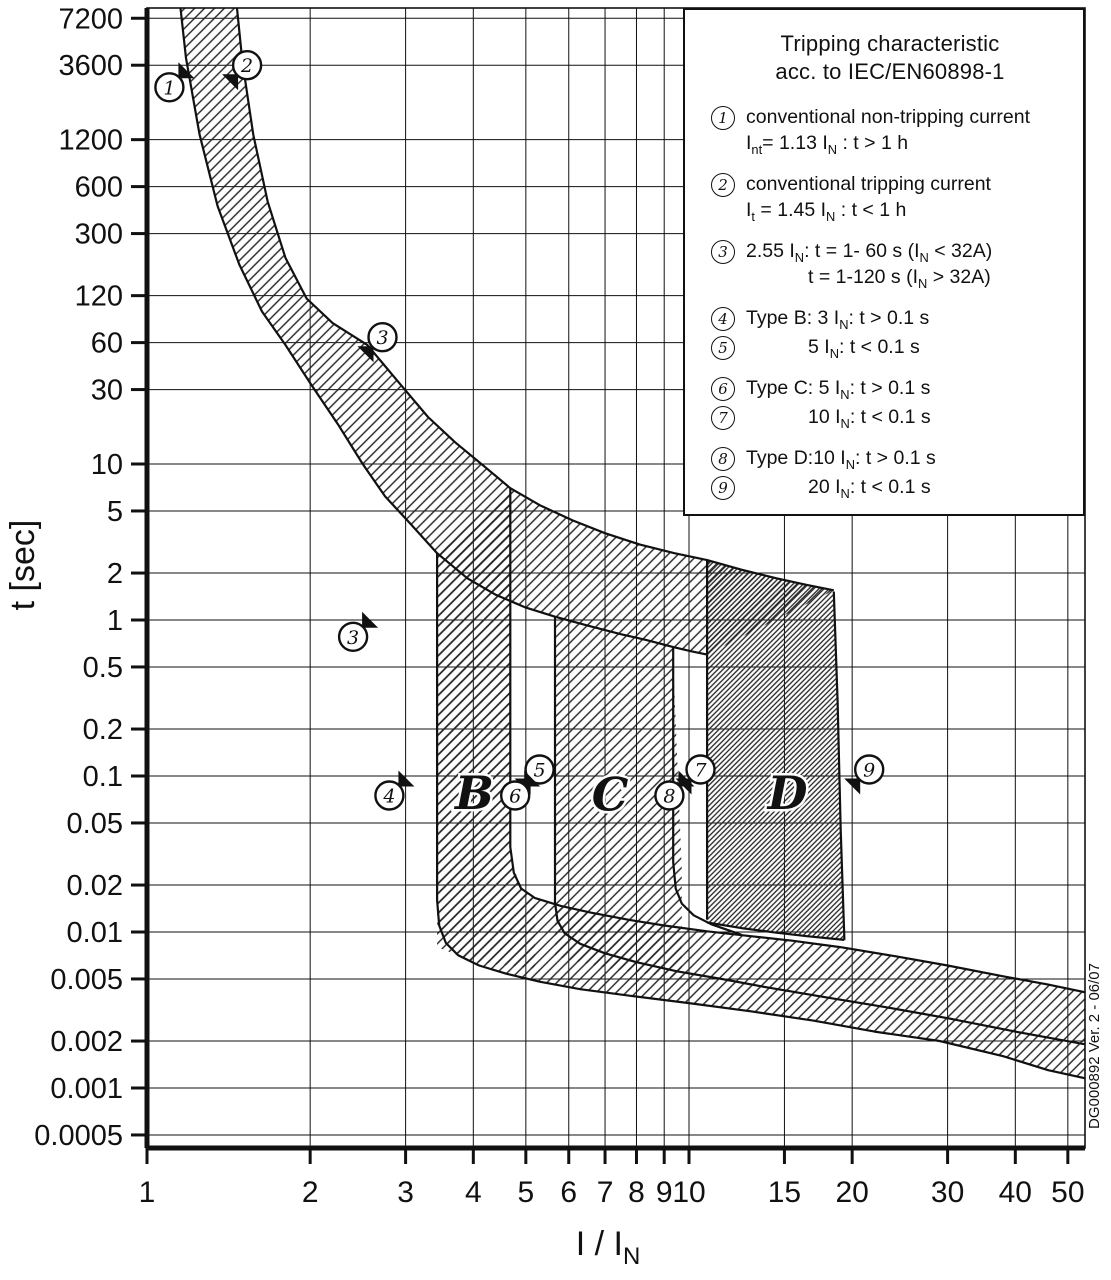  I want to click on marker-6: 6, so click(520, 790).